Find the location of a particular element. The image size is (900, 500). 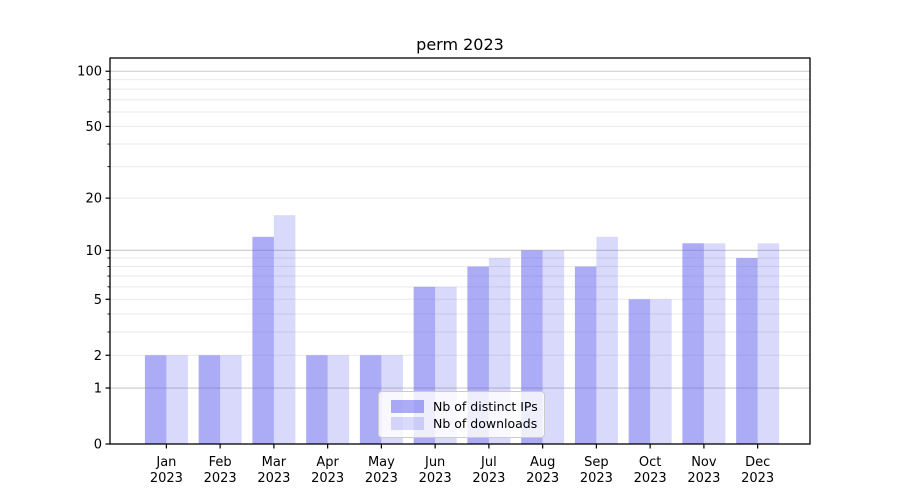

x-tick-label-month: Dec is located at coordinates (757, 462).